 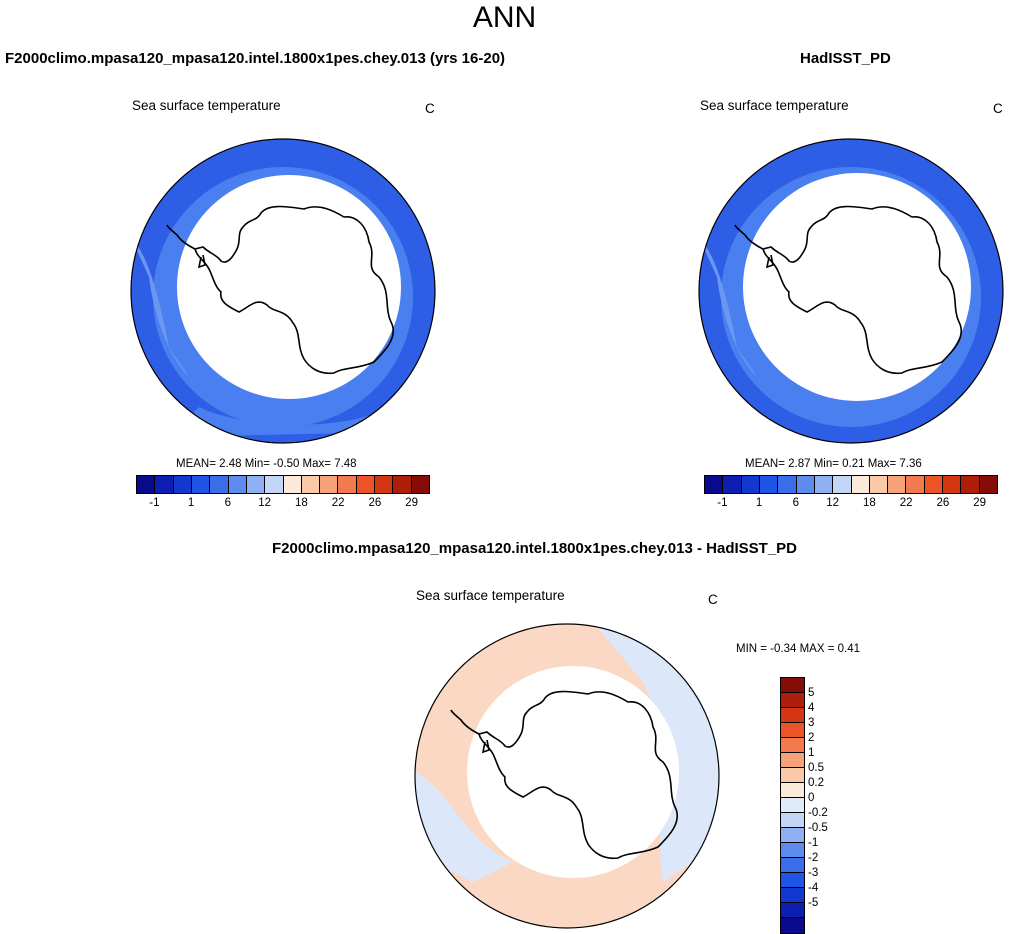 I want to click on colorbar-tick-label: 3, so click(x=811, y=723).